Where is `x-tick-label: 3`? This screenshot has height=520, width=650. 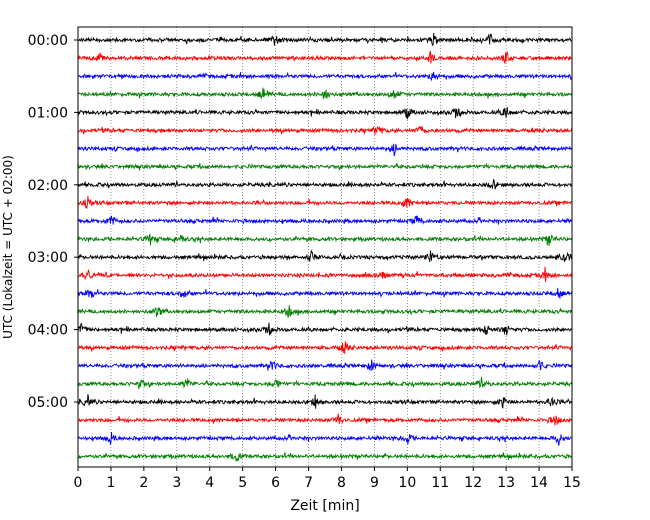 x-tick-label: 3 is located at coordinates (176, 483).